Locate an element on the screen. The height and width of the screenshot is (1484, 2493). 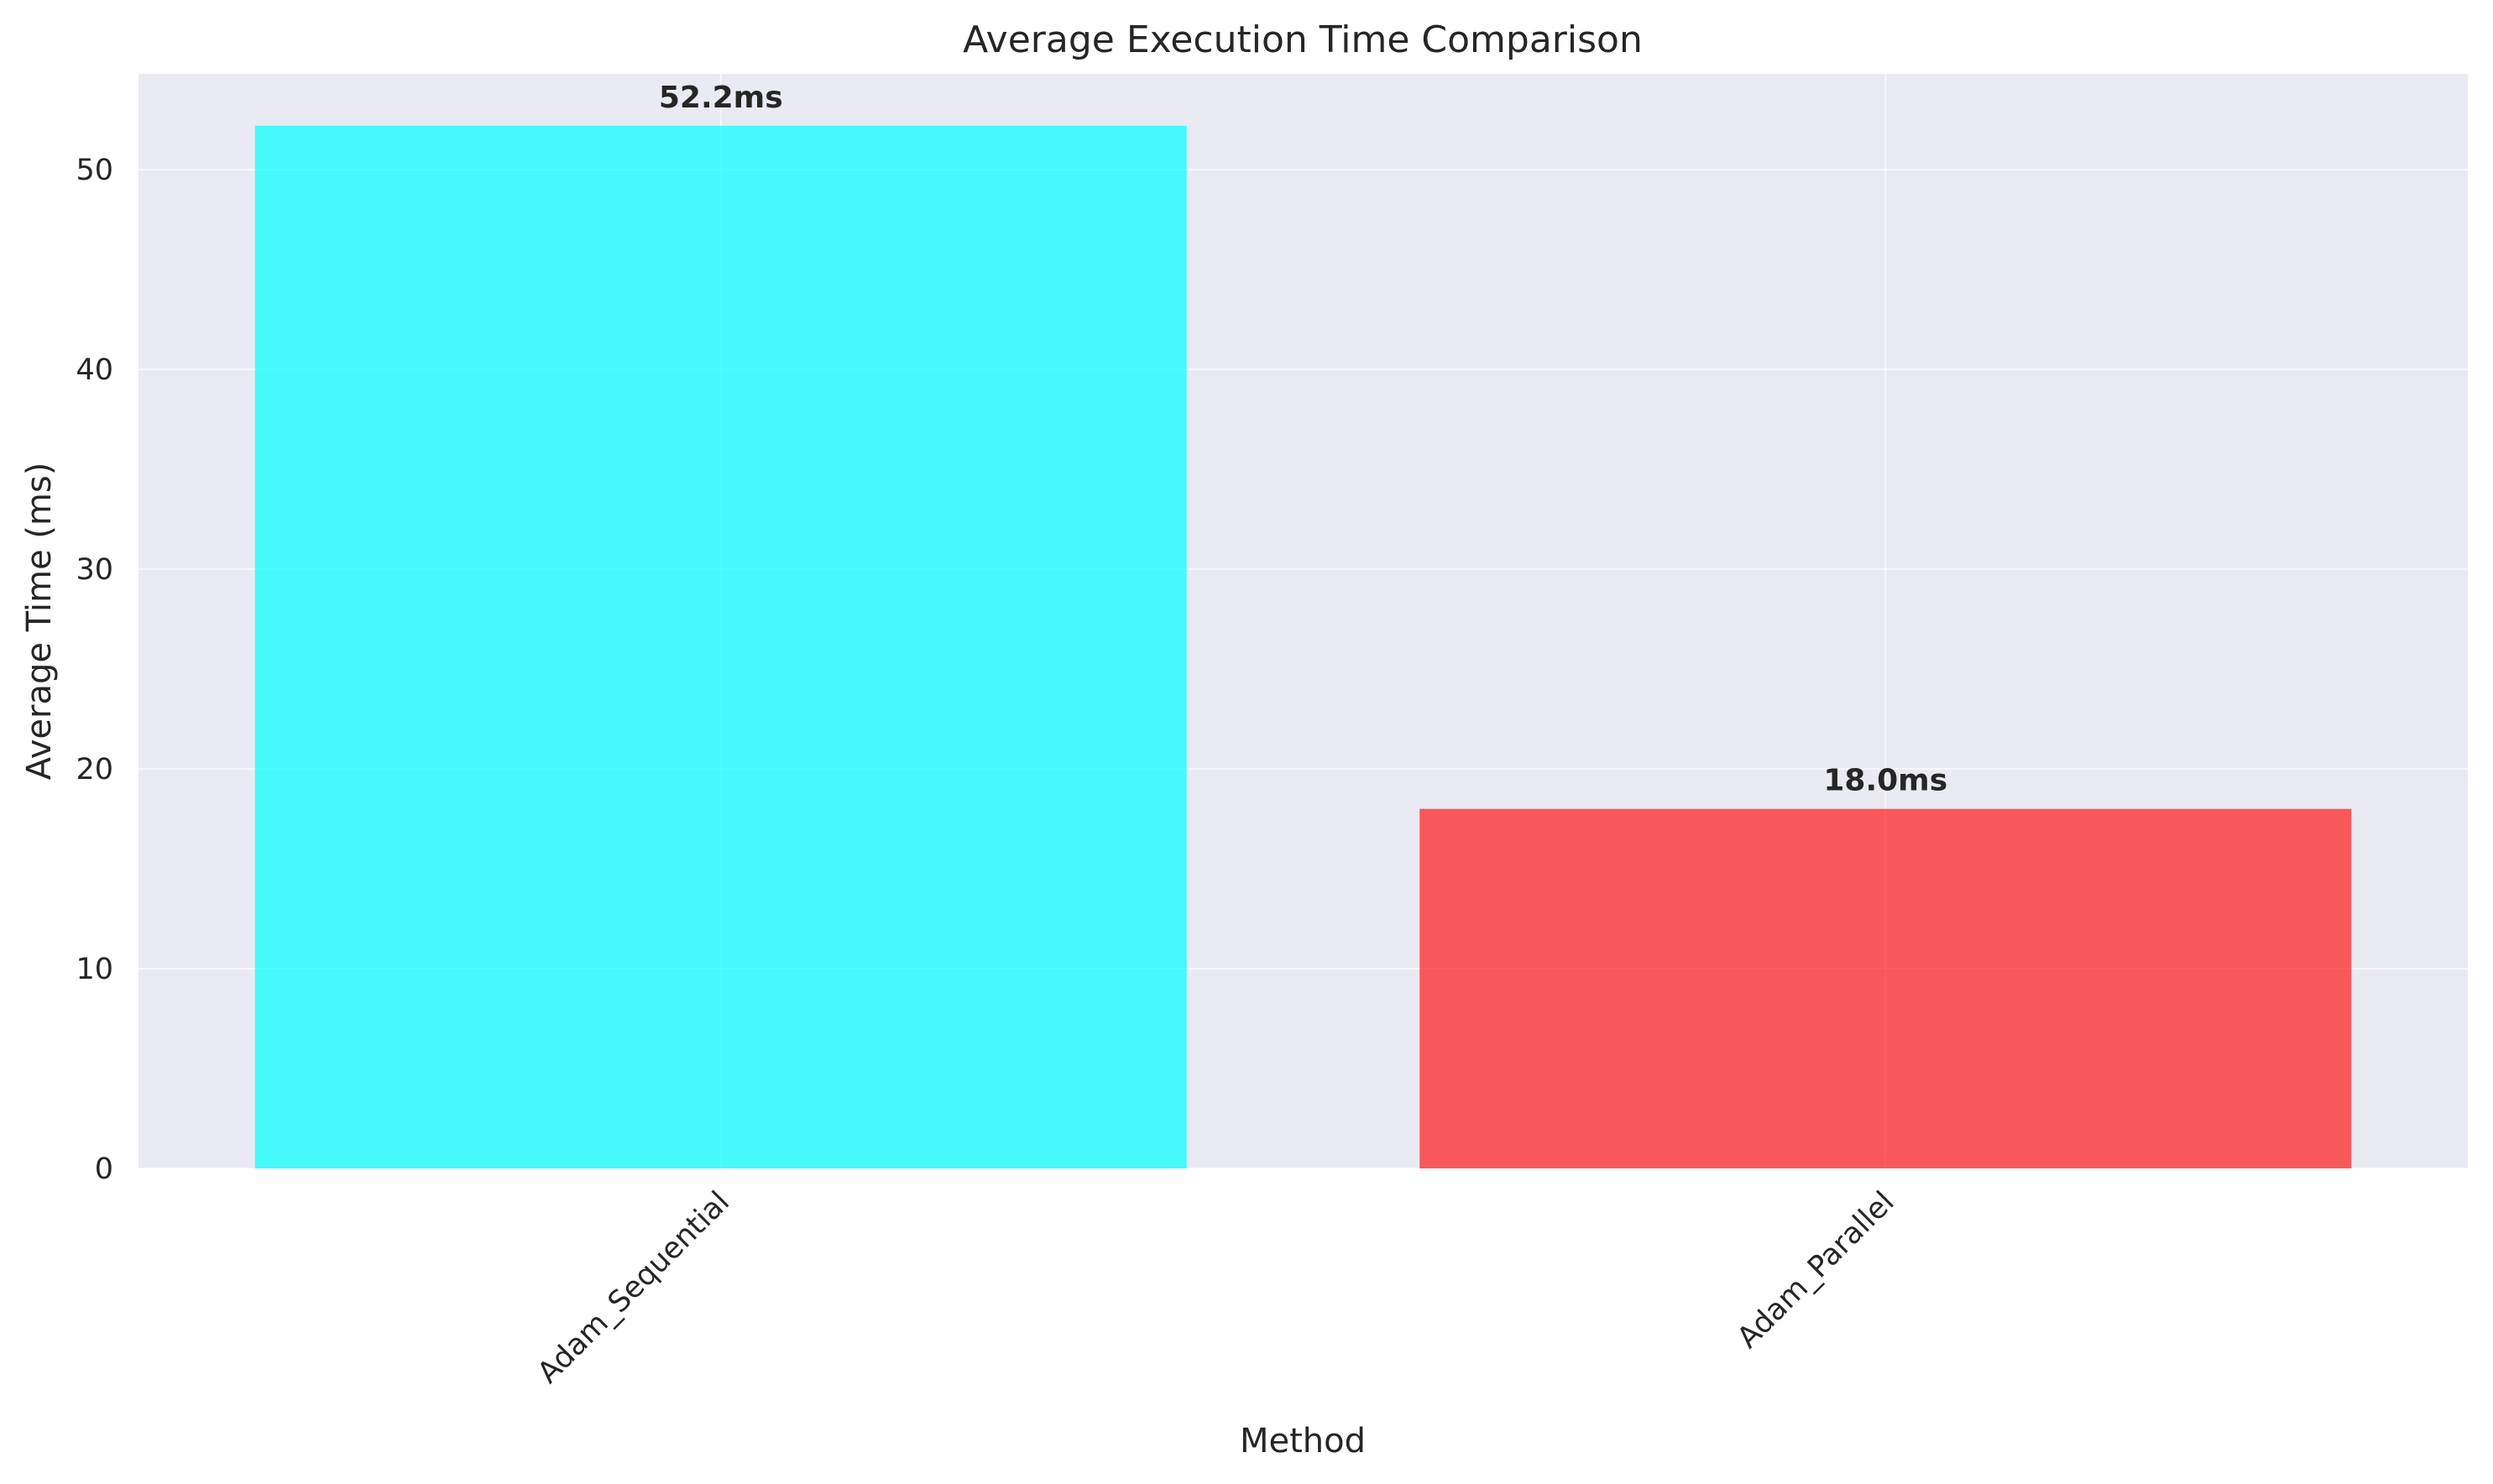
y-tick-label: 30 is located at coordinates (94, 570).